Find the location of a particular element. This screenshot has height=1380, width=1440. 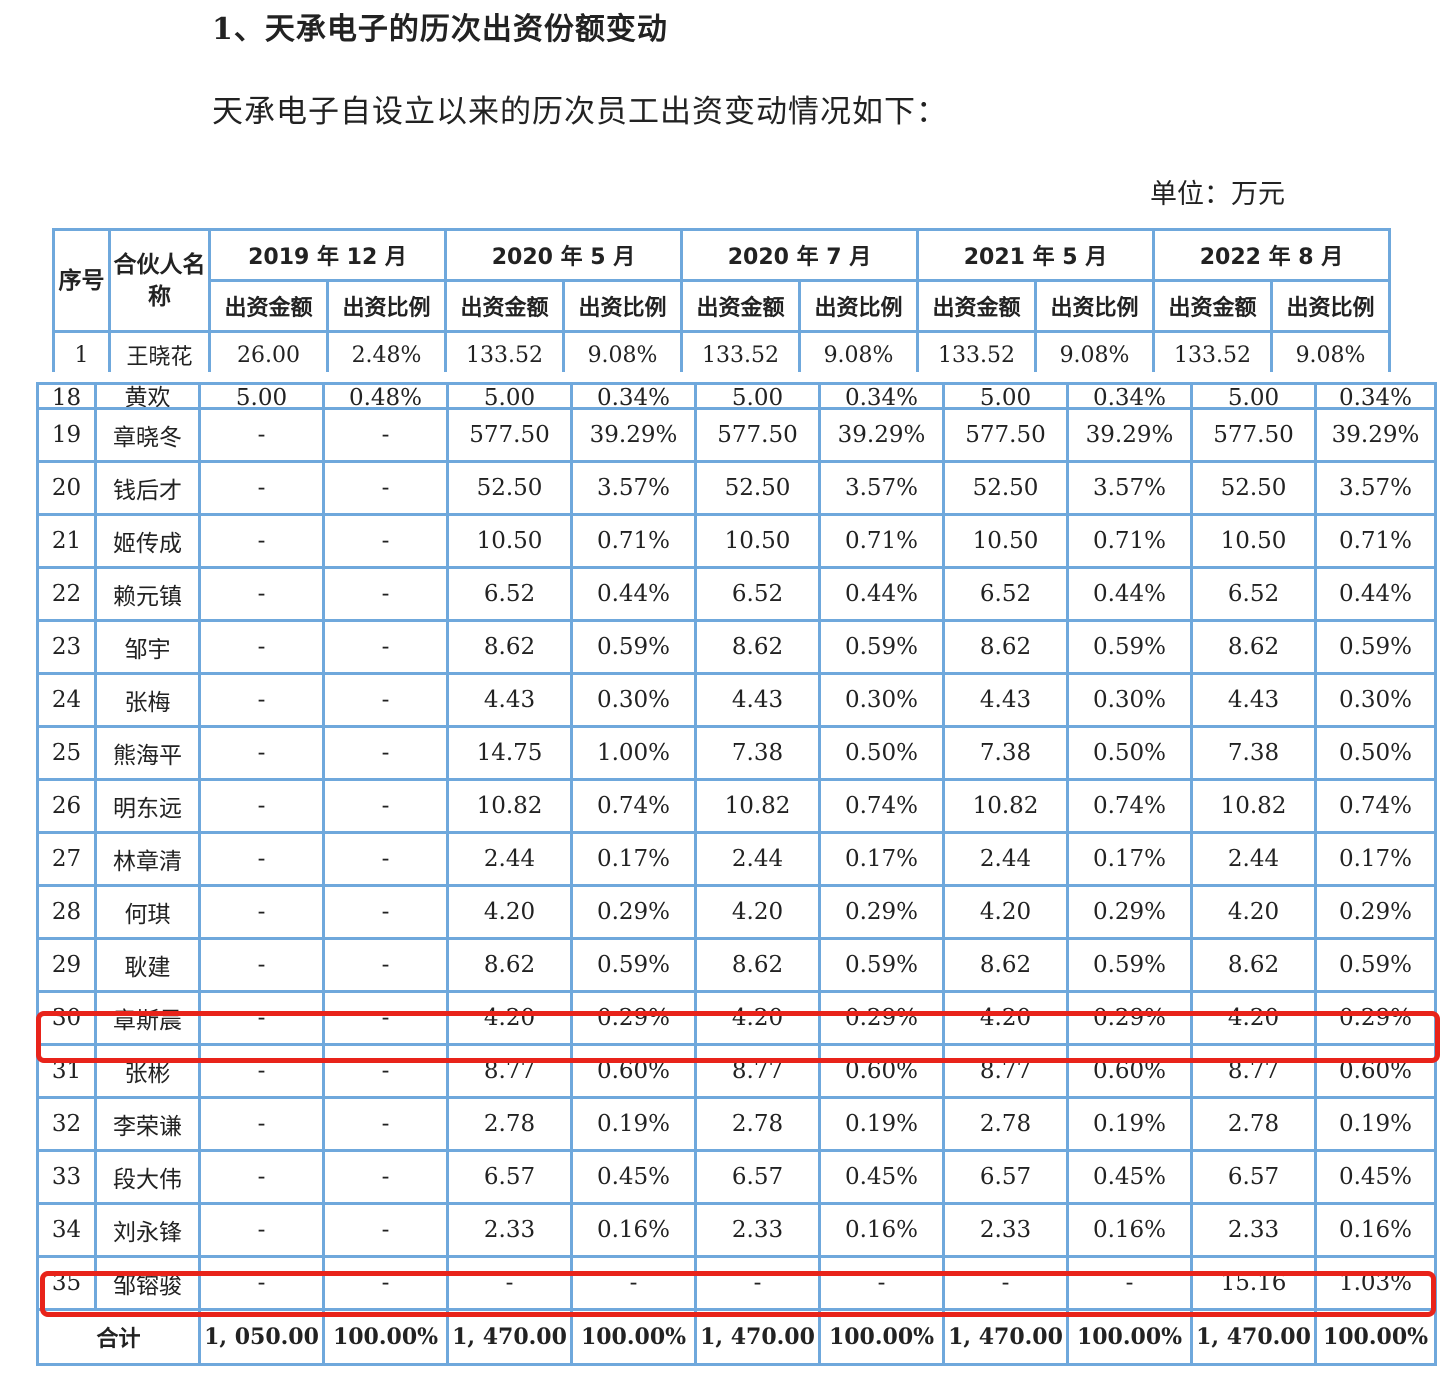

row-seq-cell: 29 is located at coordinates (66, 965).